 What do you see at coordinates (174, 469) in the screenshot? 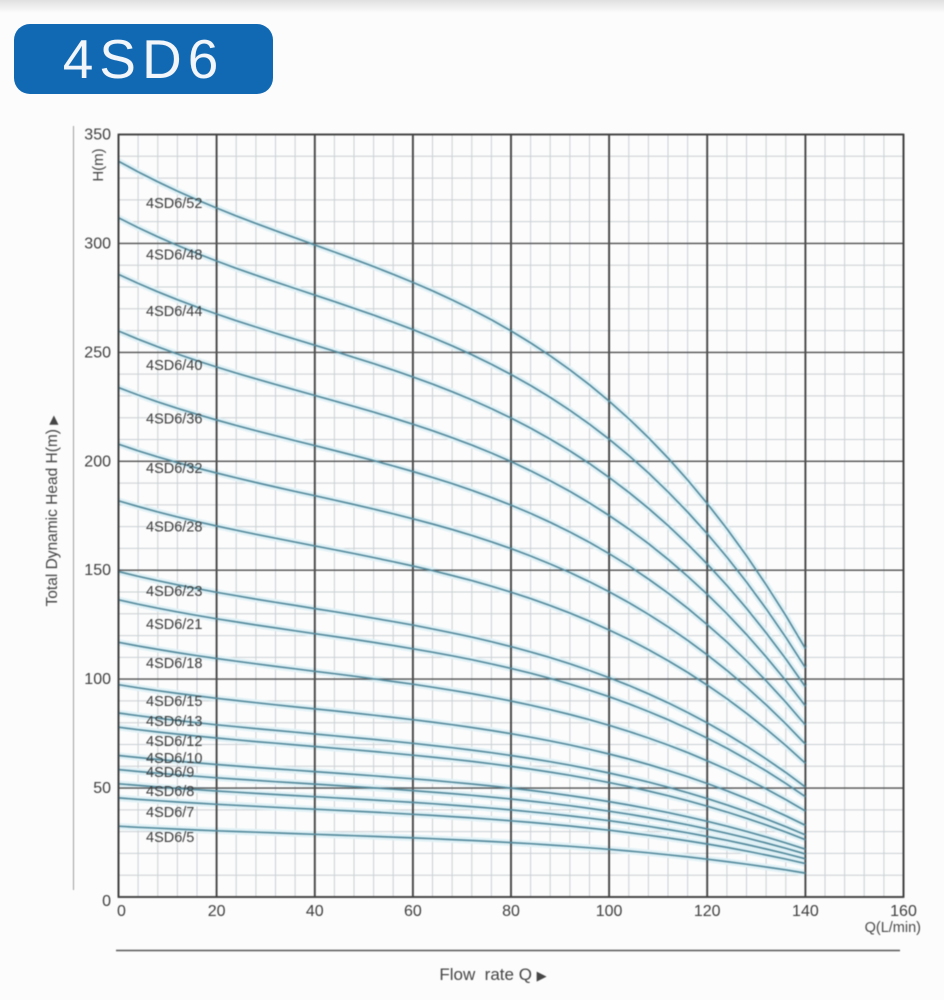
I see `svg-text: 4SD6/32` at bounding box center [174, 469].